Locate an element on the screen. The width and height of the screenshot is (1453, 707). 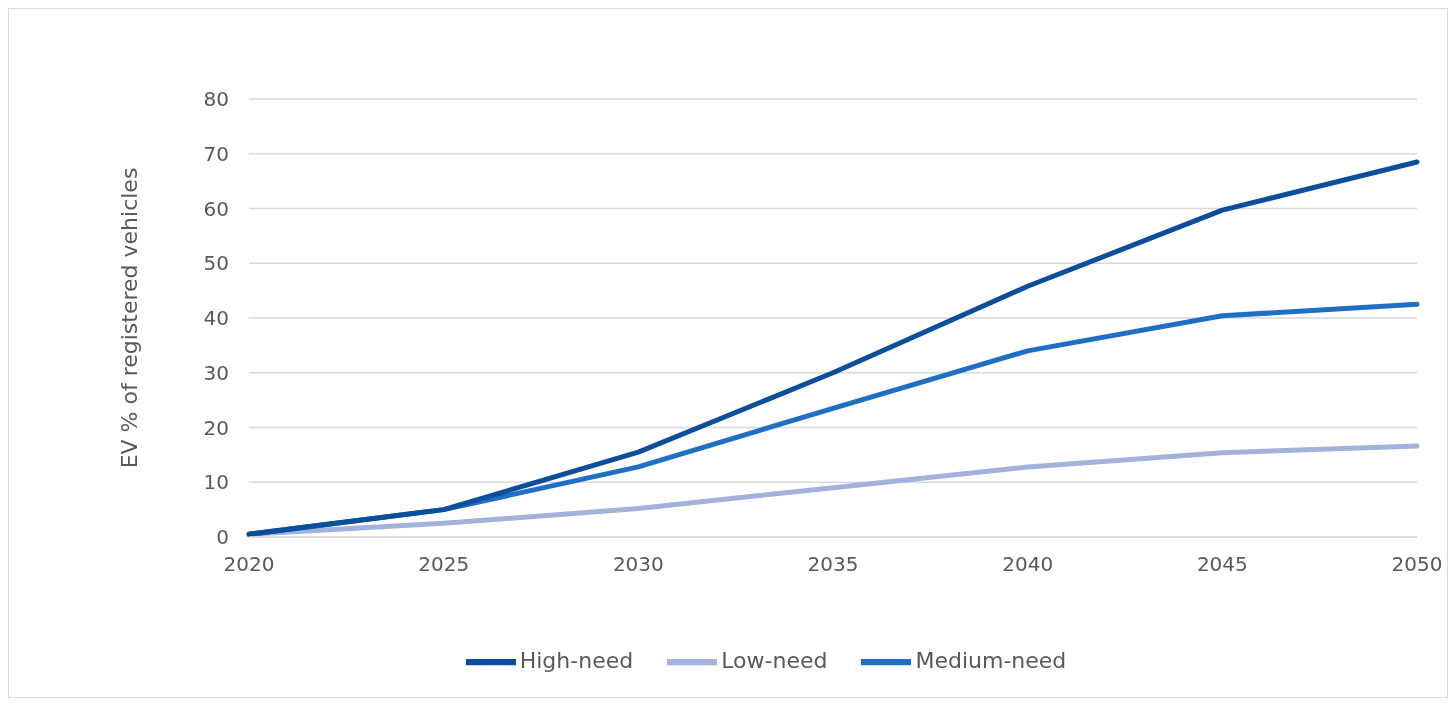
y-tick-label: 30 is located at coordinates (216, 372).